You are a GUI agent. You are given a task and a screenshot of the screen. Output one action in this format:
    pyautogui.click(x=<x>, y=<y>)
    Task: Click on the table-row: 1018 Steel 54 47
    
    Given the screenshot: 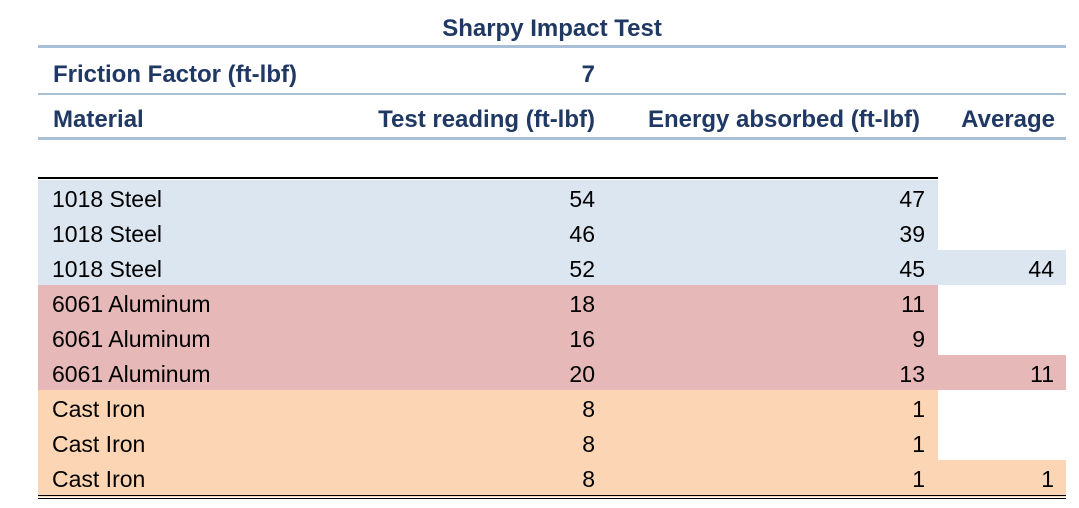 What is the action you would take?
    pyautogui.click(x=552, y=197)
    